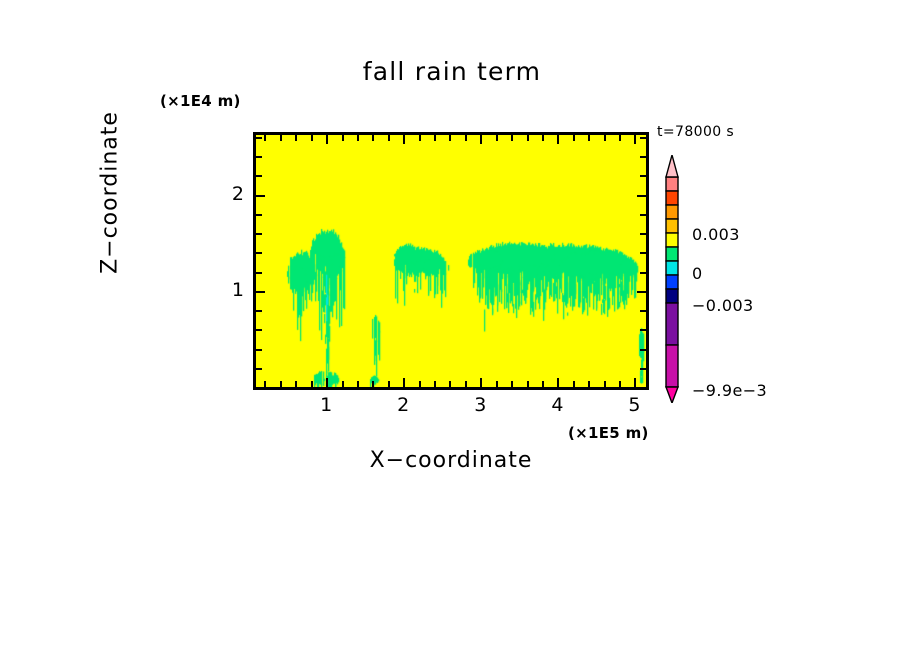 The image size is (904, 654). I want to click on colorbar-tick-label: 0, so click(697, 273).